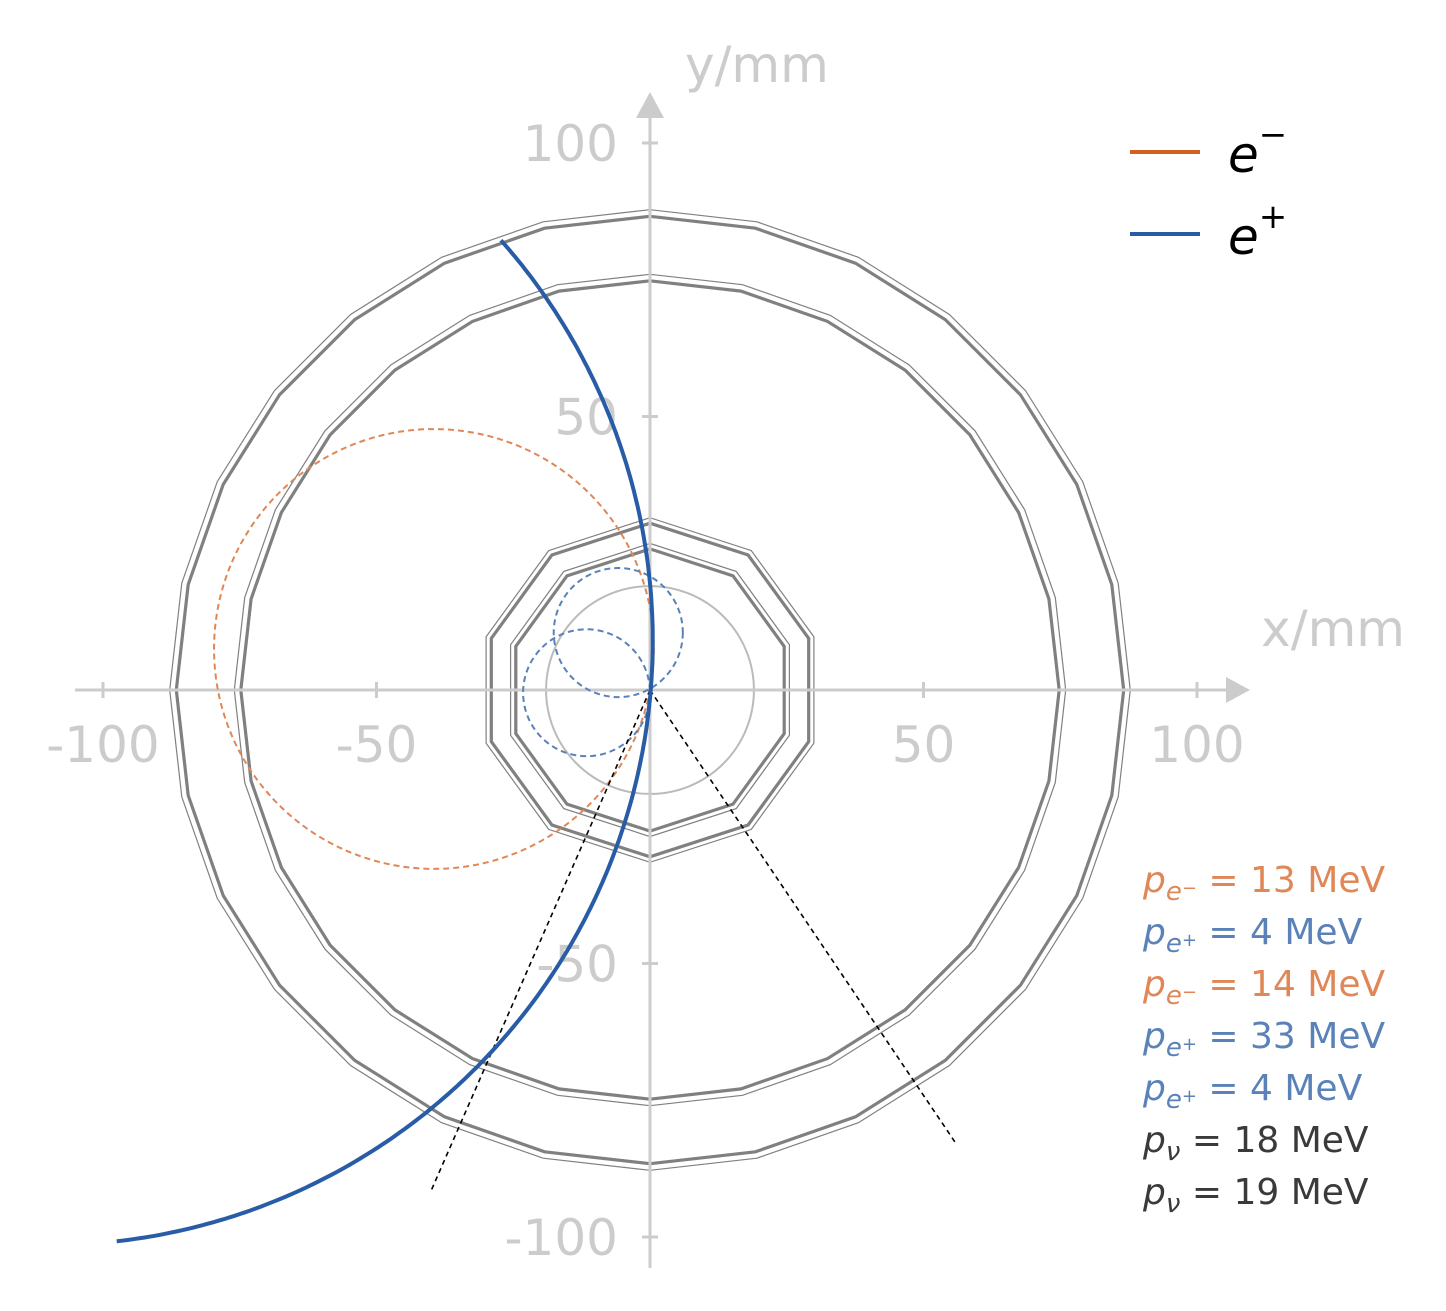 The width and height of the screenshot is (1446, 1311). What do you see at coordinates (1252, 935) in the screenshot?
I see `momentum-label-2: pe+ = 4 MeV` at bounding box center [1252, 935].